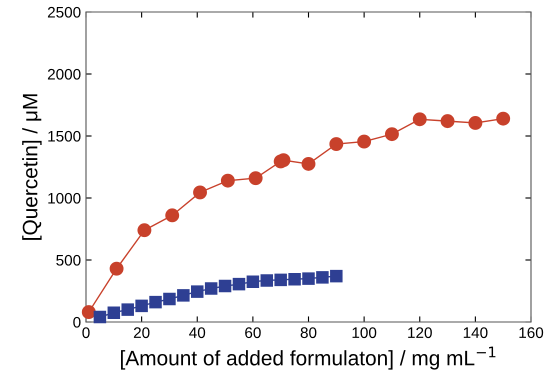 The image size is (550, 384). I want to click on x-tick-label: 120, so click(420, 332).